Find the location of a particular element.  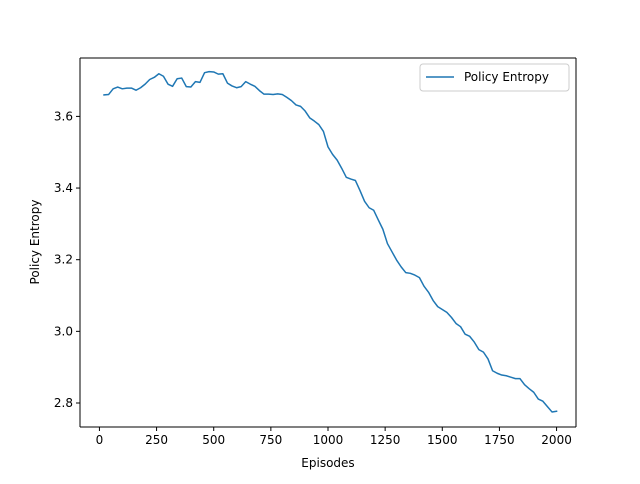

legend-label: Policy Entropy is located at coordinates (506, 77).